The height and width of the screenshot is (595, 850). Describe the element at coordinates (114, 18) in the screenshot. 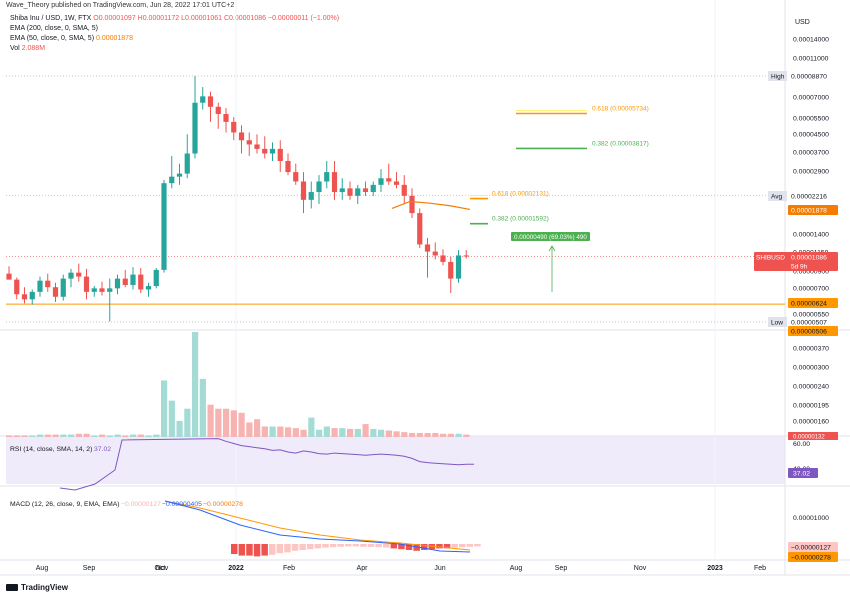

I see `ohlc-open: O0.00001097` at that location.